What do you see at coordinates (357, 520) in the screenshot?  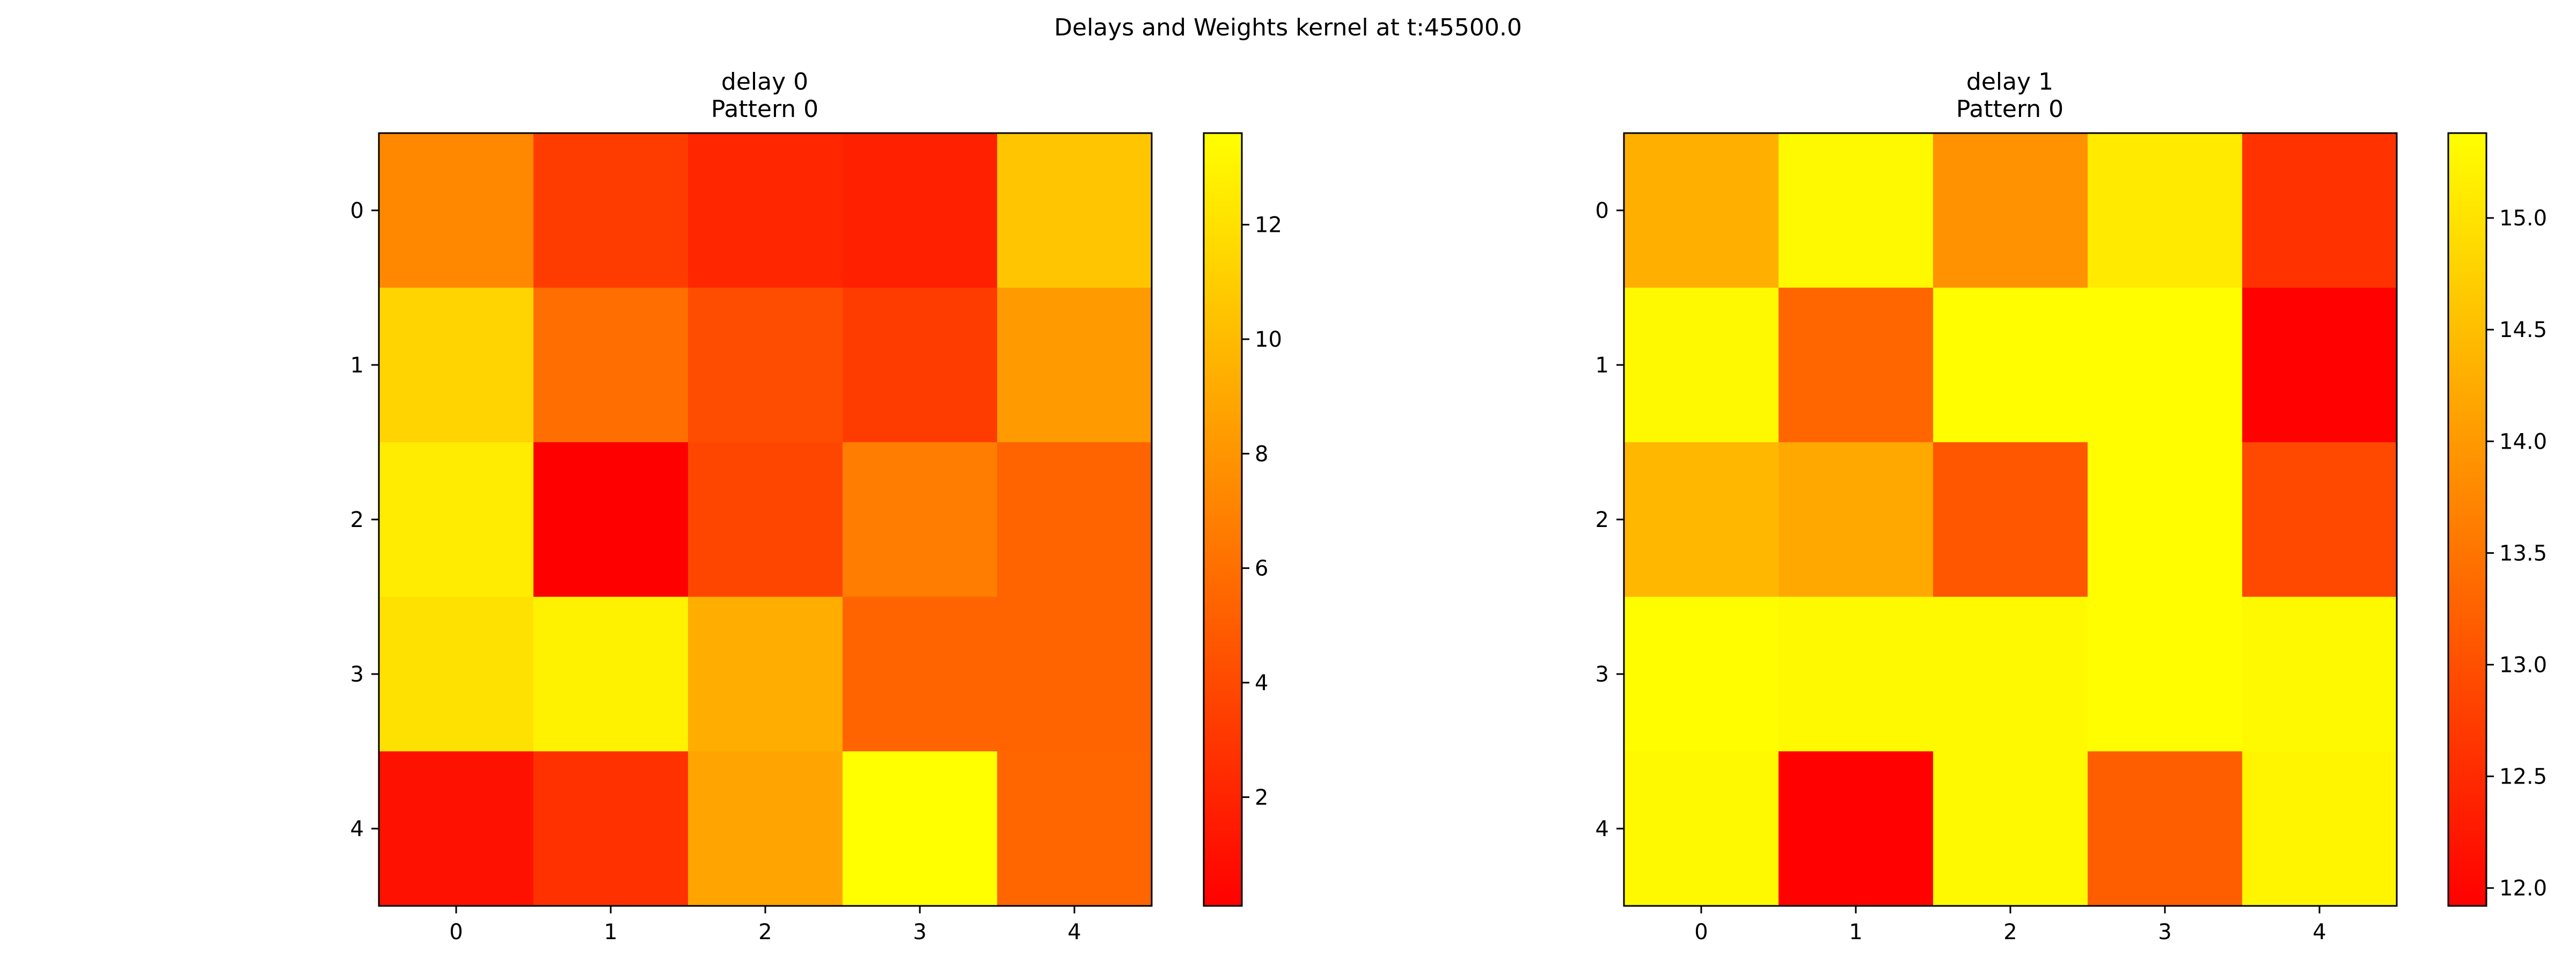 I see `y-tick-label: 2` at bounding box center [357, 520].